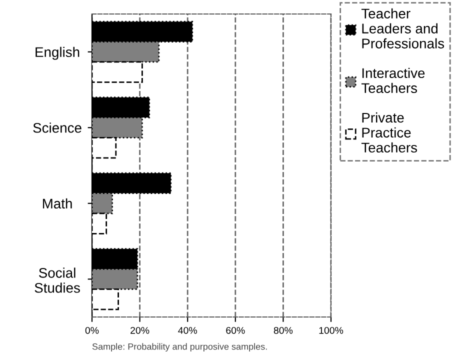 The image size is (474, 355). What do you see at coordinates (402, 28) in the screenshot?
I see `legend-label: Teacher Leaders and Professionals` at bounding box center [402, 28].